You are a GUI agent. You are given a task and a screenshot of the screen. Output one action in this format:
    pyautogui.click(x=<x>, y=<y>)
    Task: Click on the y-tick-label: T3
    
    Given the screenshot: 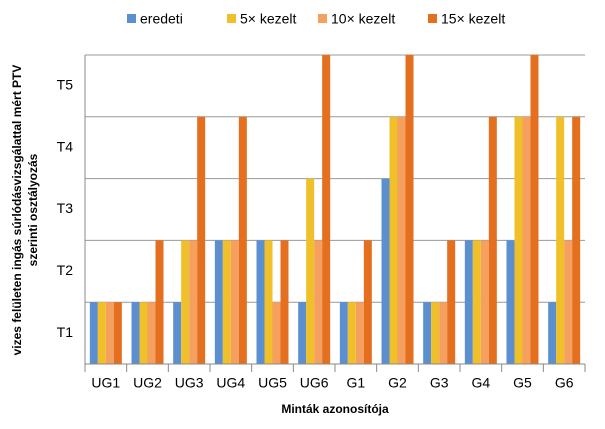 What is the action you would take?
    pyautogui.click(x=65, y=208)
    